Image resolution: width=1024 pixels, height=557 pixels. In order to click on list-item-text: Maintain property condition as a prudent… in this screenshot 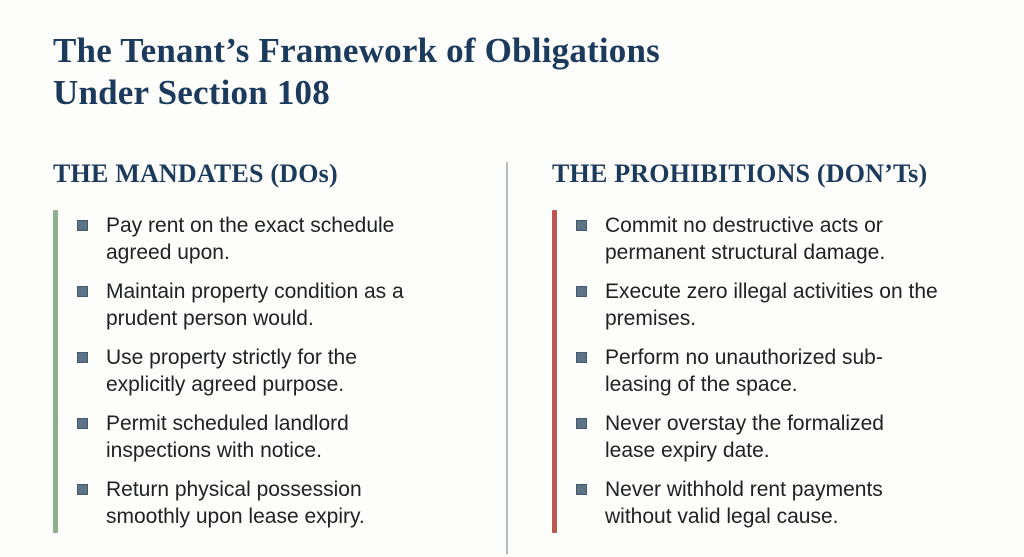, I will do `click(255, 305)`.